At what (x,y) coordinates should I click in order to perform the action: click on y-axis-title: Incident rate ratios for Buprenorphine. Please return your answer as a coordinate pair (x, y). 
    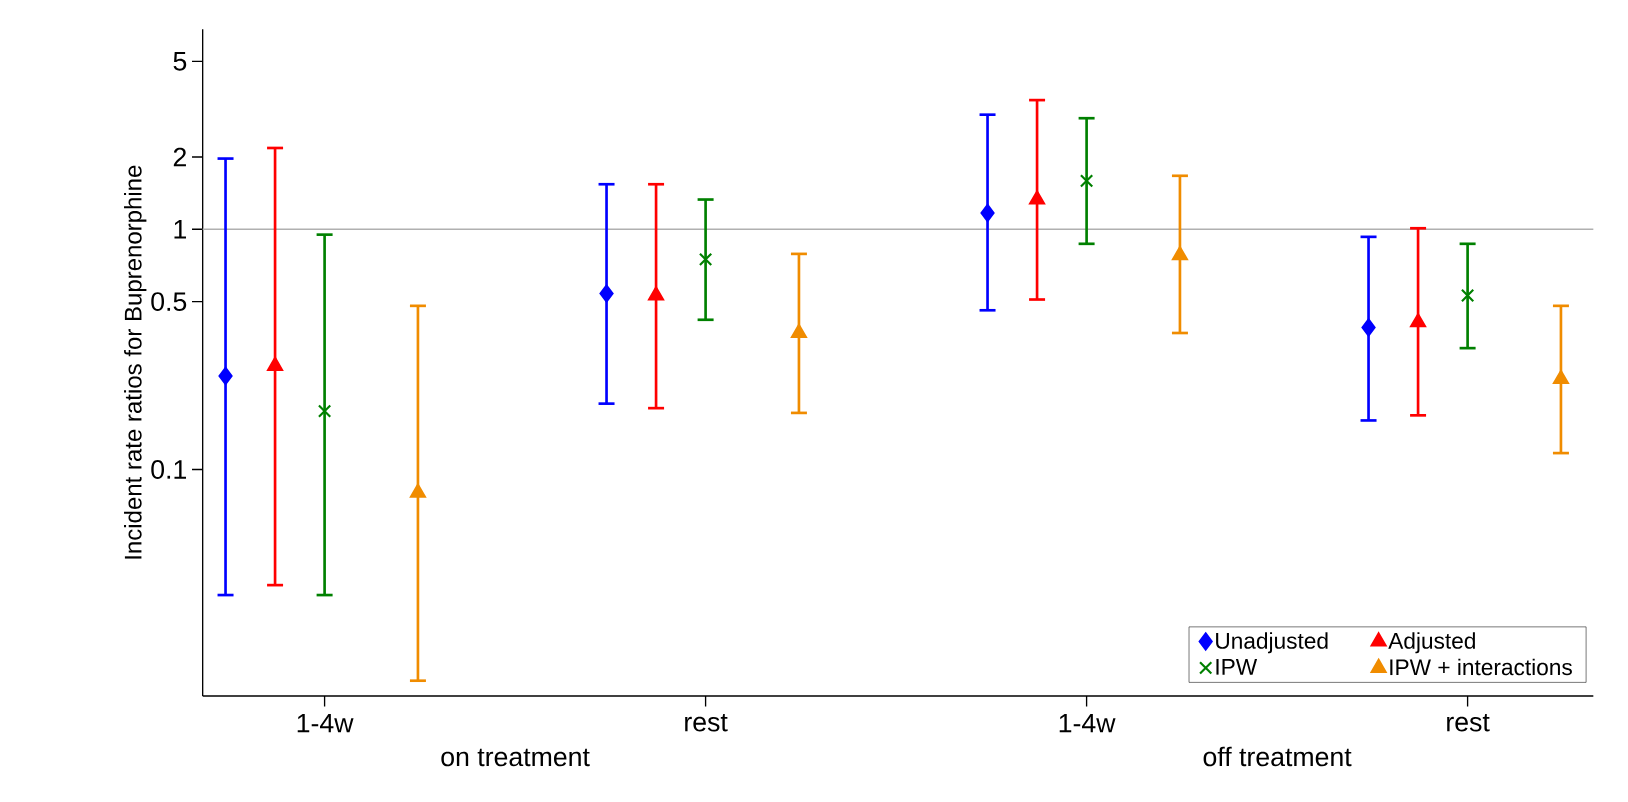
    Looking at the image, I should click on (135, 362).